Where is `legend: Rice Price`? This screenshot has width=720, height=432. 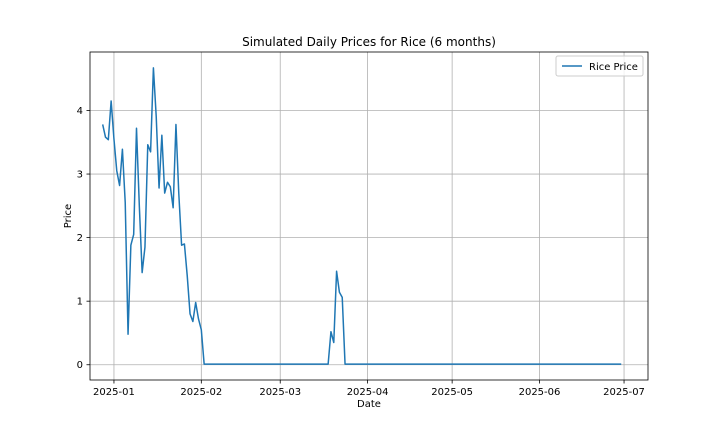 legend: Rice Price is located at coordinates (599, 66).